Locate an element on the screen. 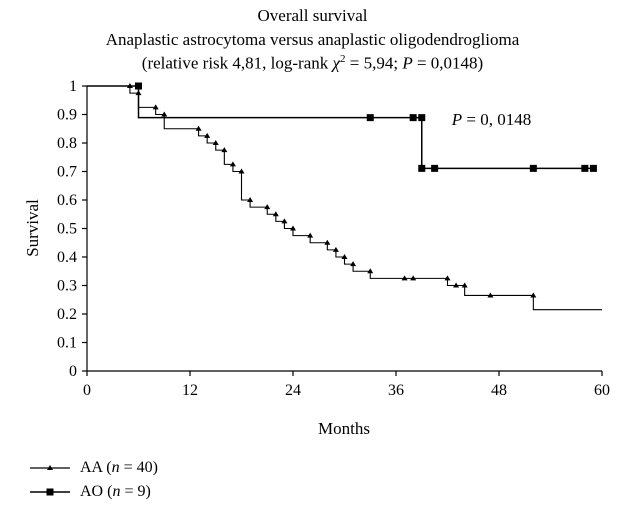 The image size is (625, 508). p-value-annotation-p: P is located at coordinates (456, 119).